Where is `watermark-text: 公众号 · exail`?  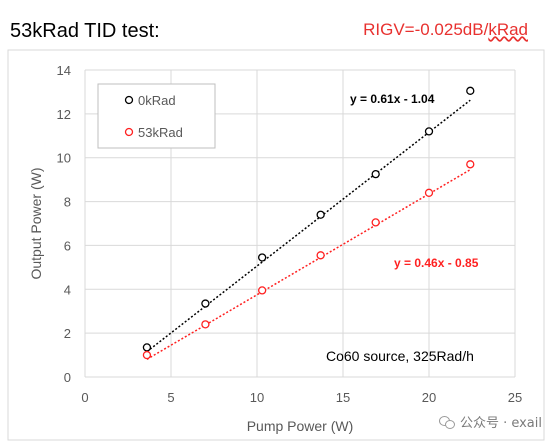
watermark-text: 公众号 · exail is located at coordinates (500, 423).